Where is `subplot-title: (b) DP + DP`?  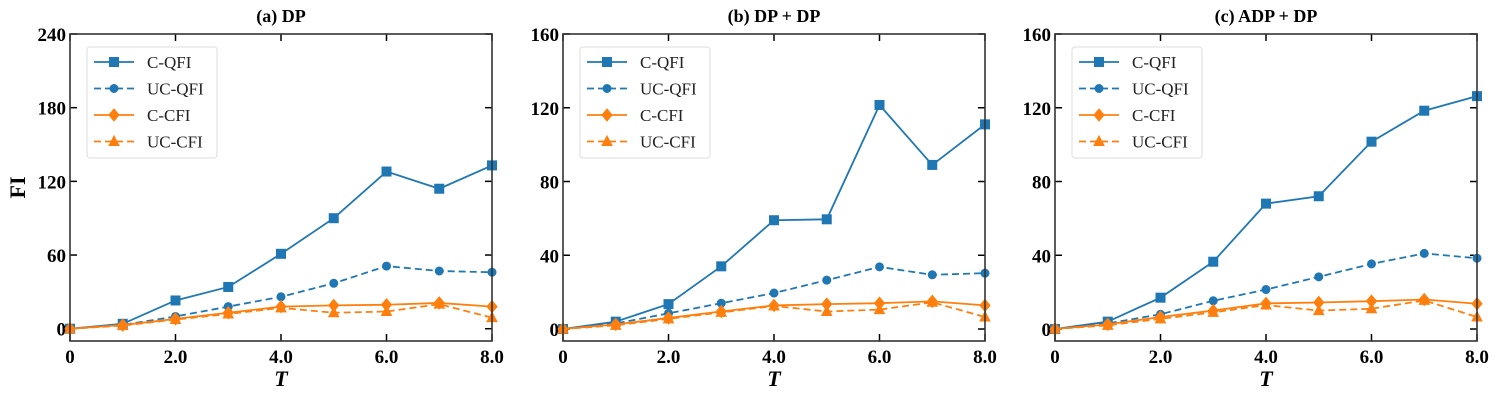 subplot-title: (b) DP + DP is located at coordinates (774, 16).